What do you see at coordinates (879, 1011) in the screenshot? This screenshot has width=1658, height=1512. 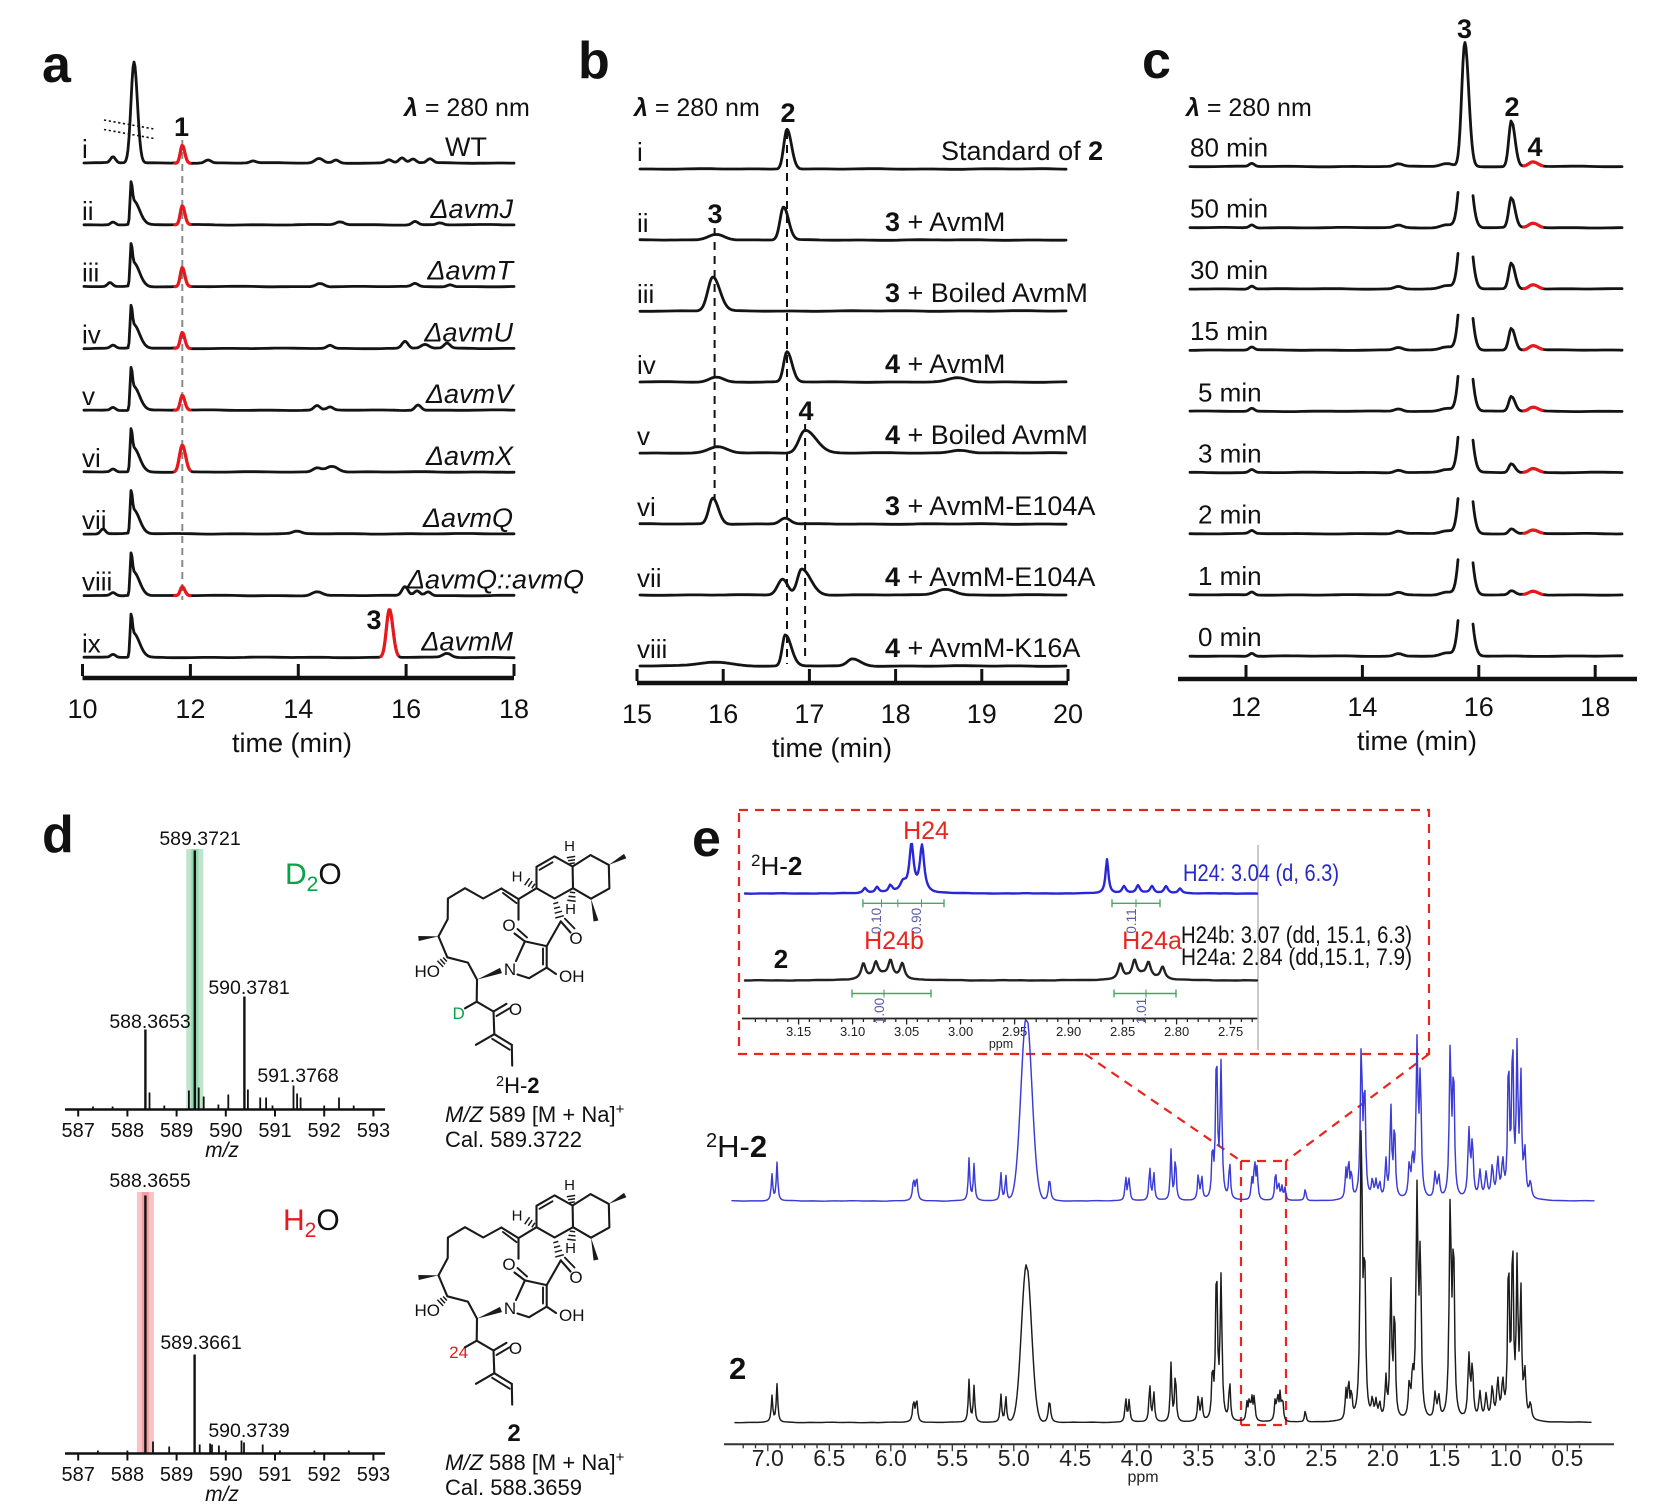 I see `svg-text: 1.00` at bounding box center [879, 1011].